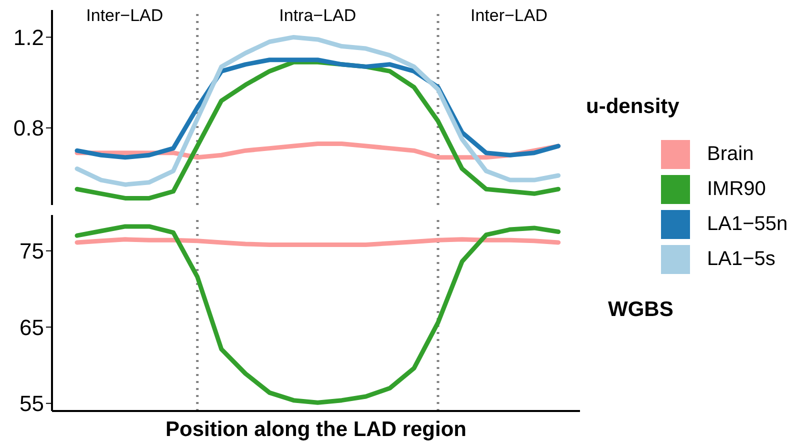 Image resolution: width=808 pixels, height=444 pixels. I want to click on legend-title: u-density, so click(633, 107).